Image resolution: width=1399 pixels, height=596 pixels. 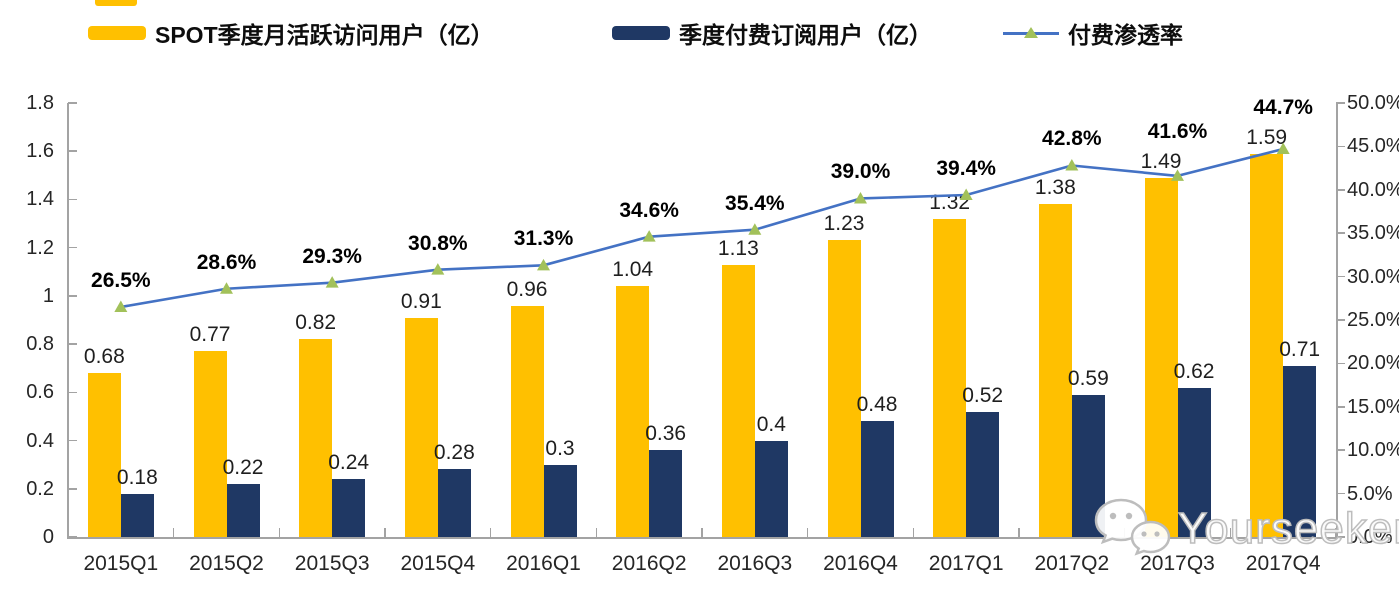 I want to click on x-axis-category-label: 2017Q3, so click(x=1177, y=563).